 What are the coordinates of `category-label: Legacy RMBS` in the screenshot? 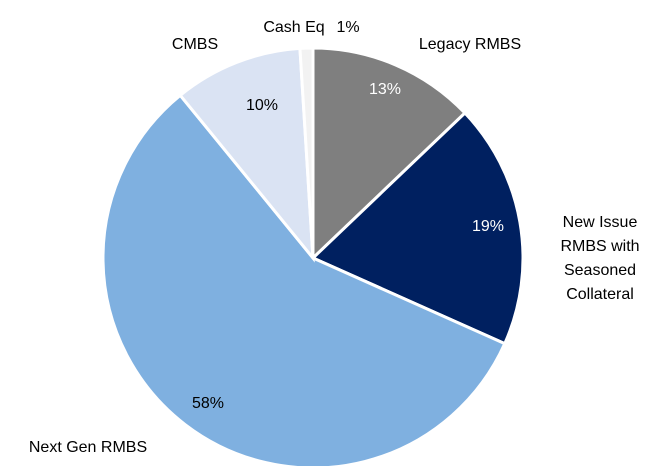 It's located at (470, 44).